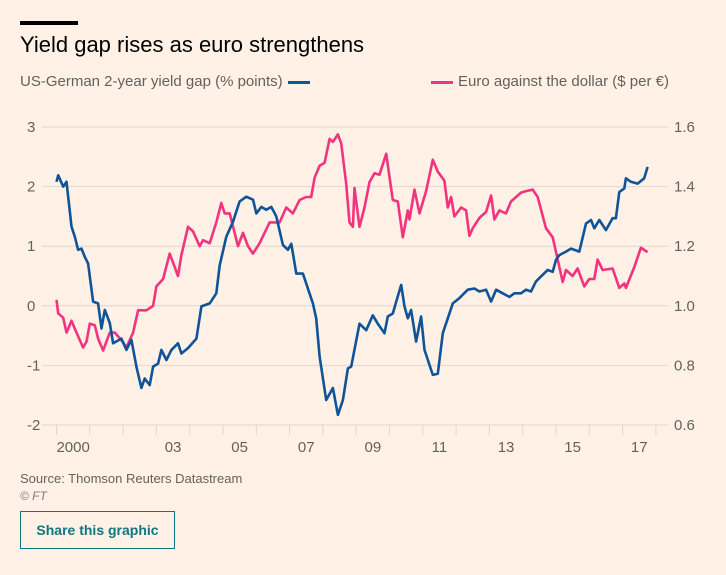 The height and width of the screenshot is (575, 726). What do you see at coordinates (440, 447) in the screenshot?
I see `x-axis-tick-label: 11` at bounding box center [440, 447].